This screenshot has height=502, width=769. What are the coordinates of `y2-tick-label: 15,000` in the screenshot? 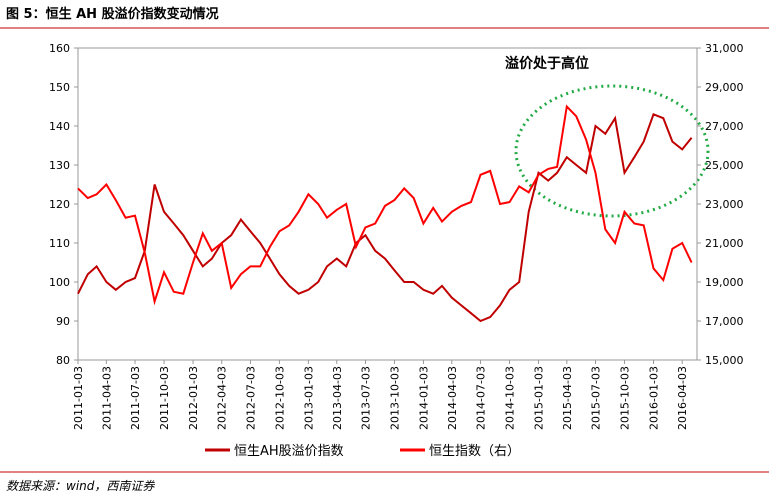 It's located at (724, 360).